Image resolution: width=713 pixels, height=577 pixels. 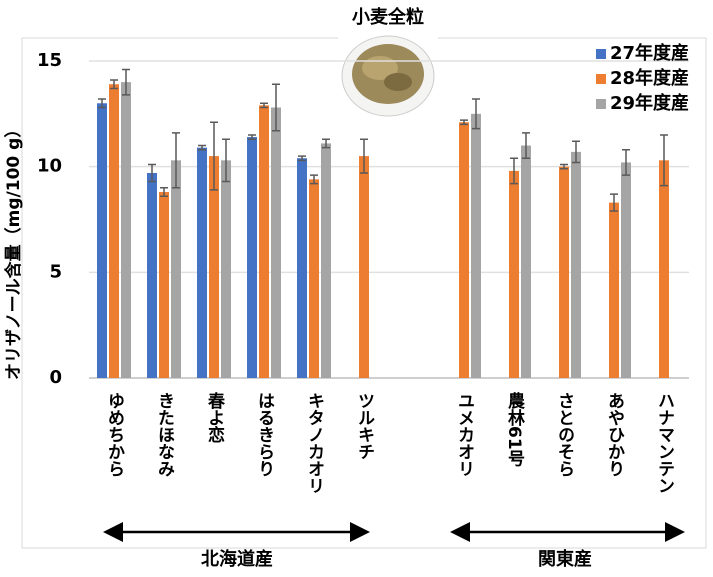 I want to click on x-tick-label: さとのそら, so click(x=564, y=434).